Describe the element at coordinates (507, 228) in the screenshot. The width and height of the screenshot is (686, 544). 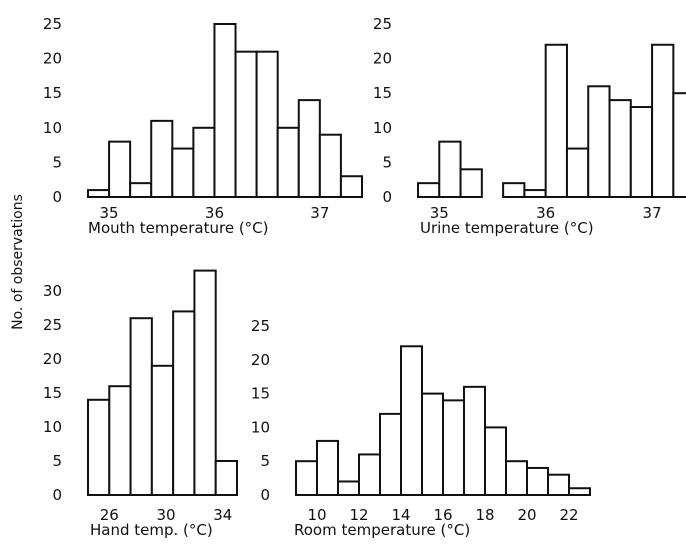
I see `urine-x-axis-label: Urine temperature (°C)` at that location.